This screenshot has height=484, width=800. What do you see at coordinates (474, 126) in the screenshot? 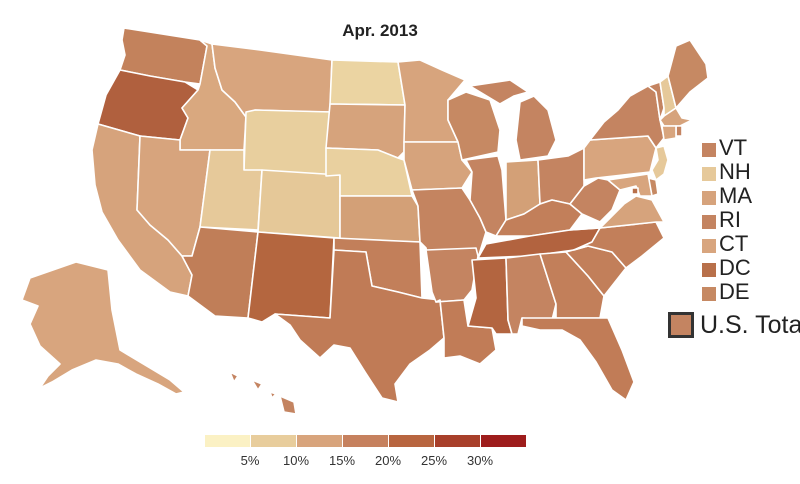
I see `state-WI` at bounding box center [474, 126].